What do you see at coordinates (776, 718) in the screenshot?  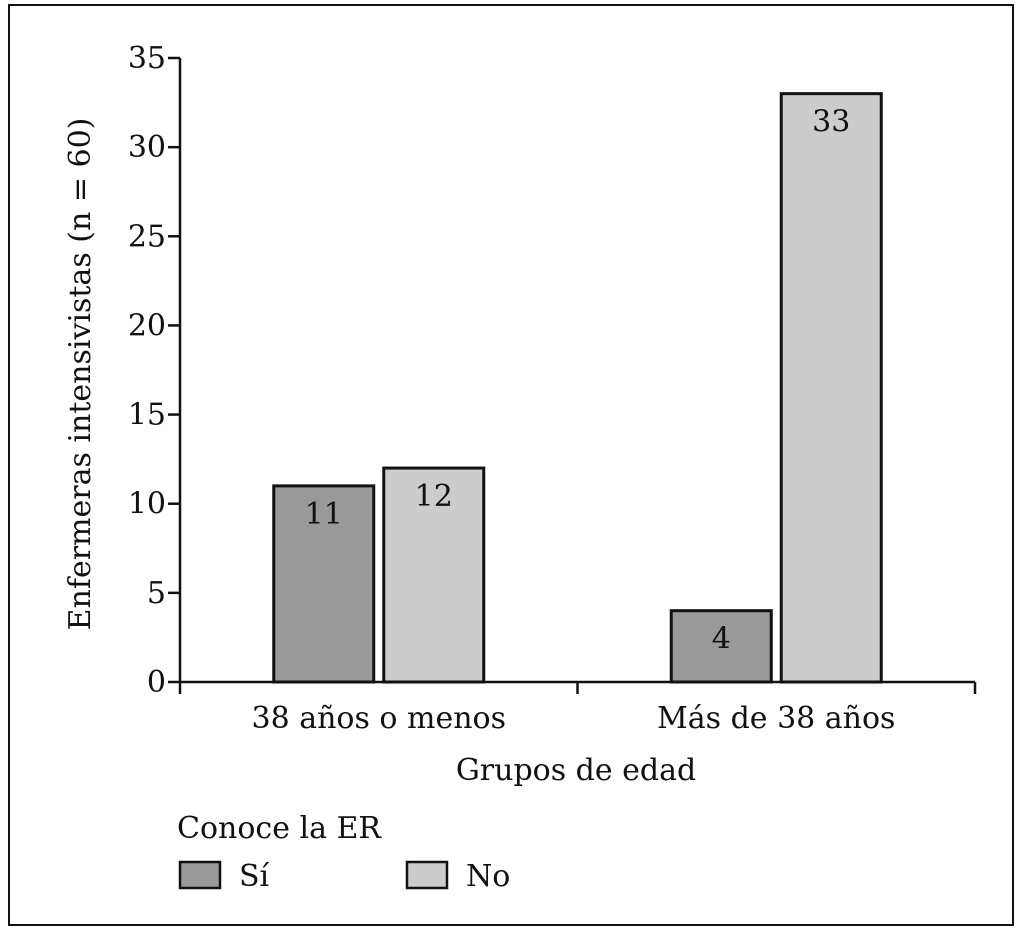 I see `x-tick-label-1: Más de 38 años` at bounding box center [776, 718].